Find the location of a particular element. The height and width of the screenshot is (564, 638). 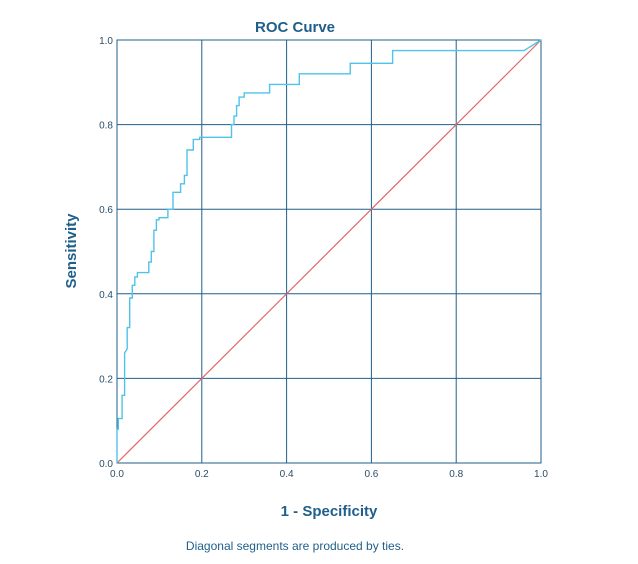

footnote: Diagonal segments are produced by ties. is located at coordinates (295, 546).